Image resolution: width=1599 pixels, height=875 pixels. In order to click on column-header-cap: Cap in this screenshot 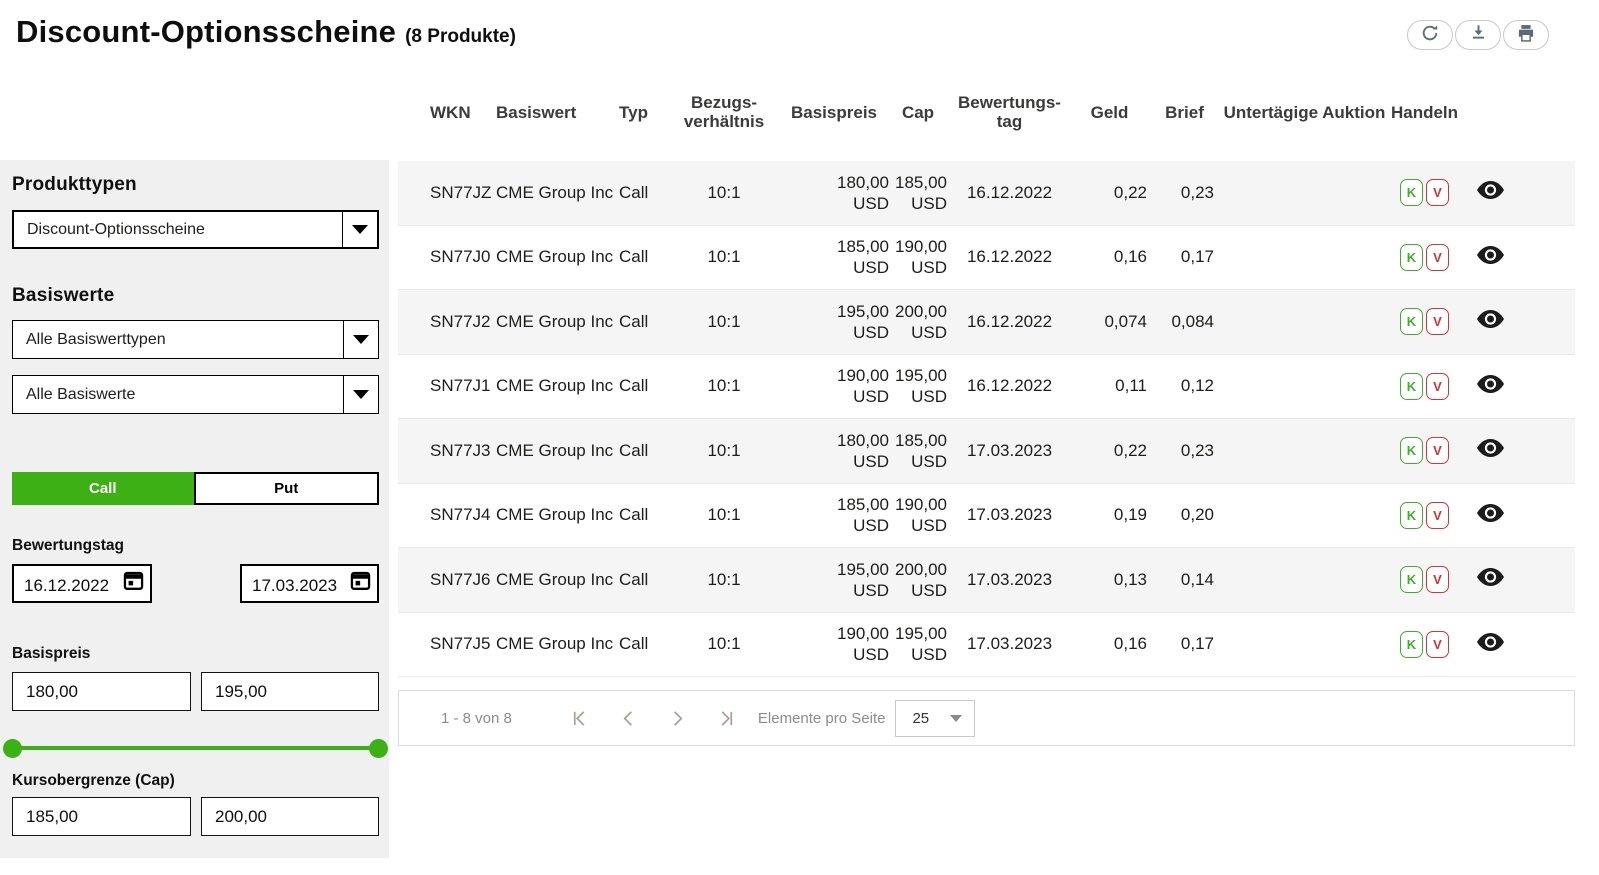, I will do `click(918, 112)`.